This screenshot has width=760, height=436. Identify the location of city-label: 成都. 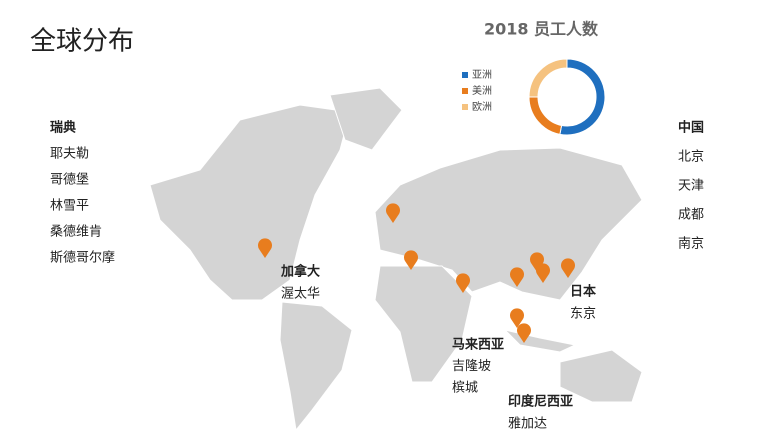
(691, 215).